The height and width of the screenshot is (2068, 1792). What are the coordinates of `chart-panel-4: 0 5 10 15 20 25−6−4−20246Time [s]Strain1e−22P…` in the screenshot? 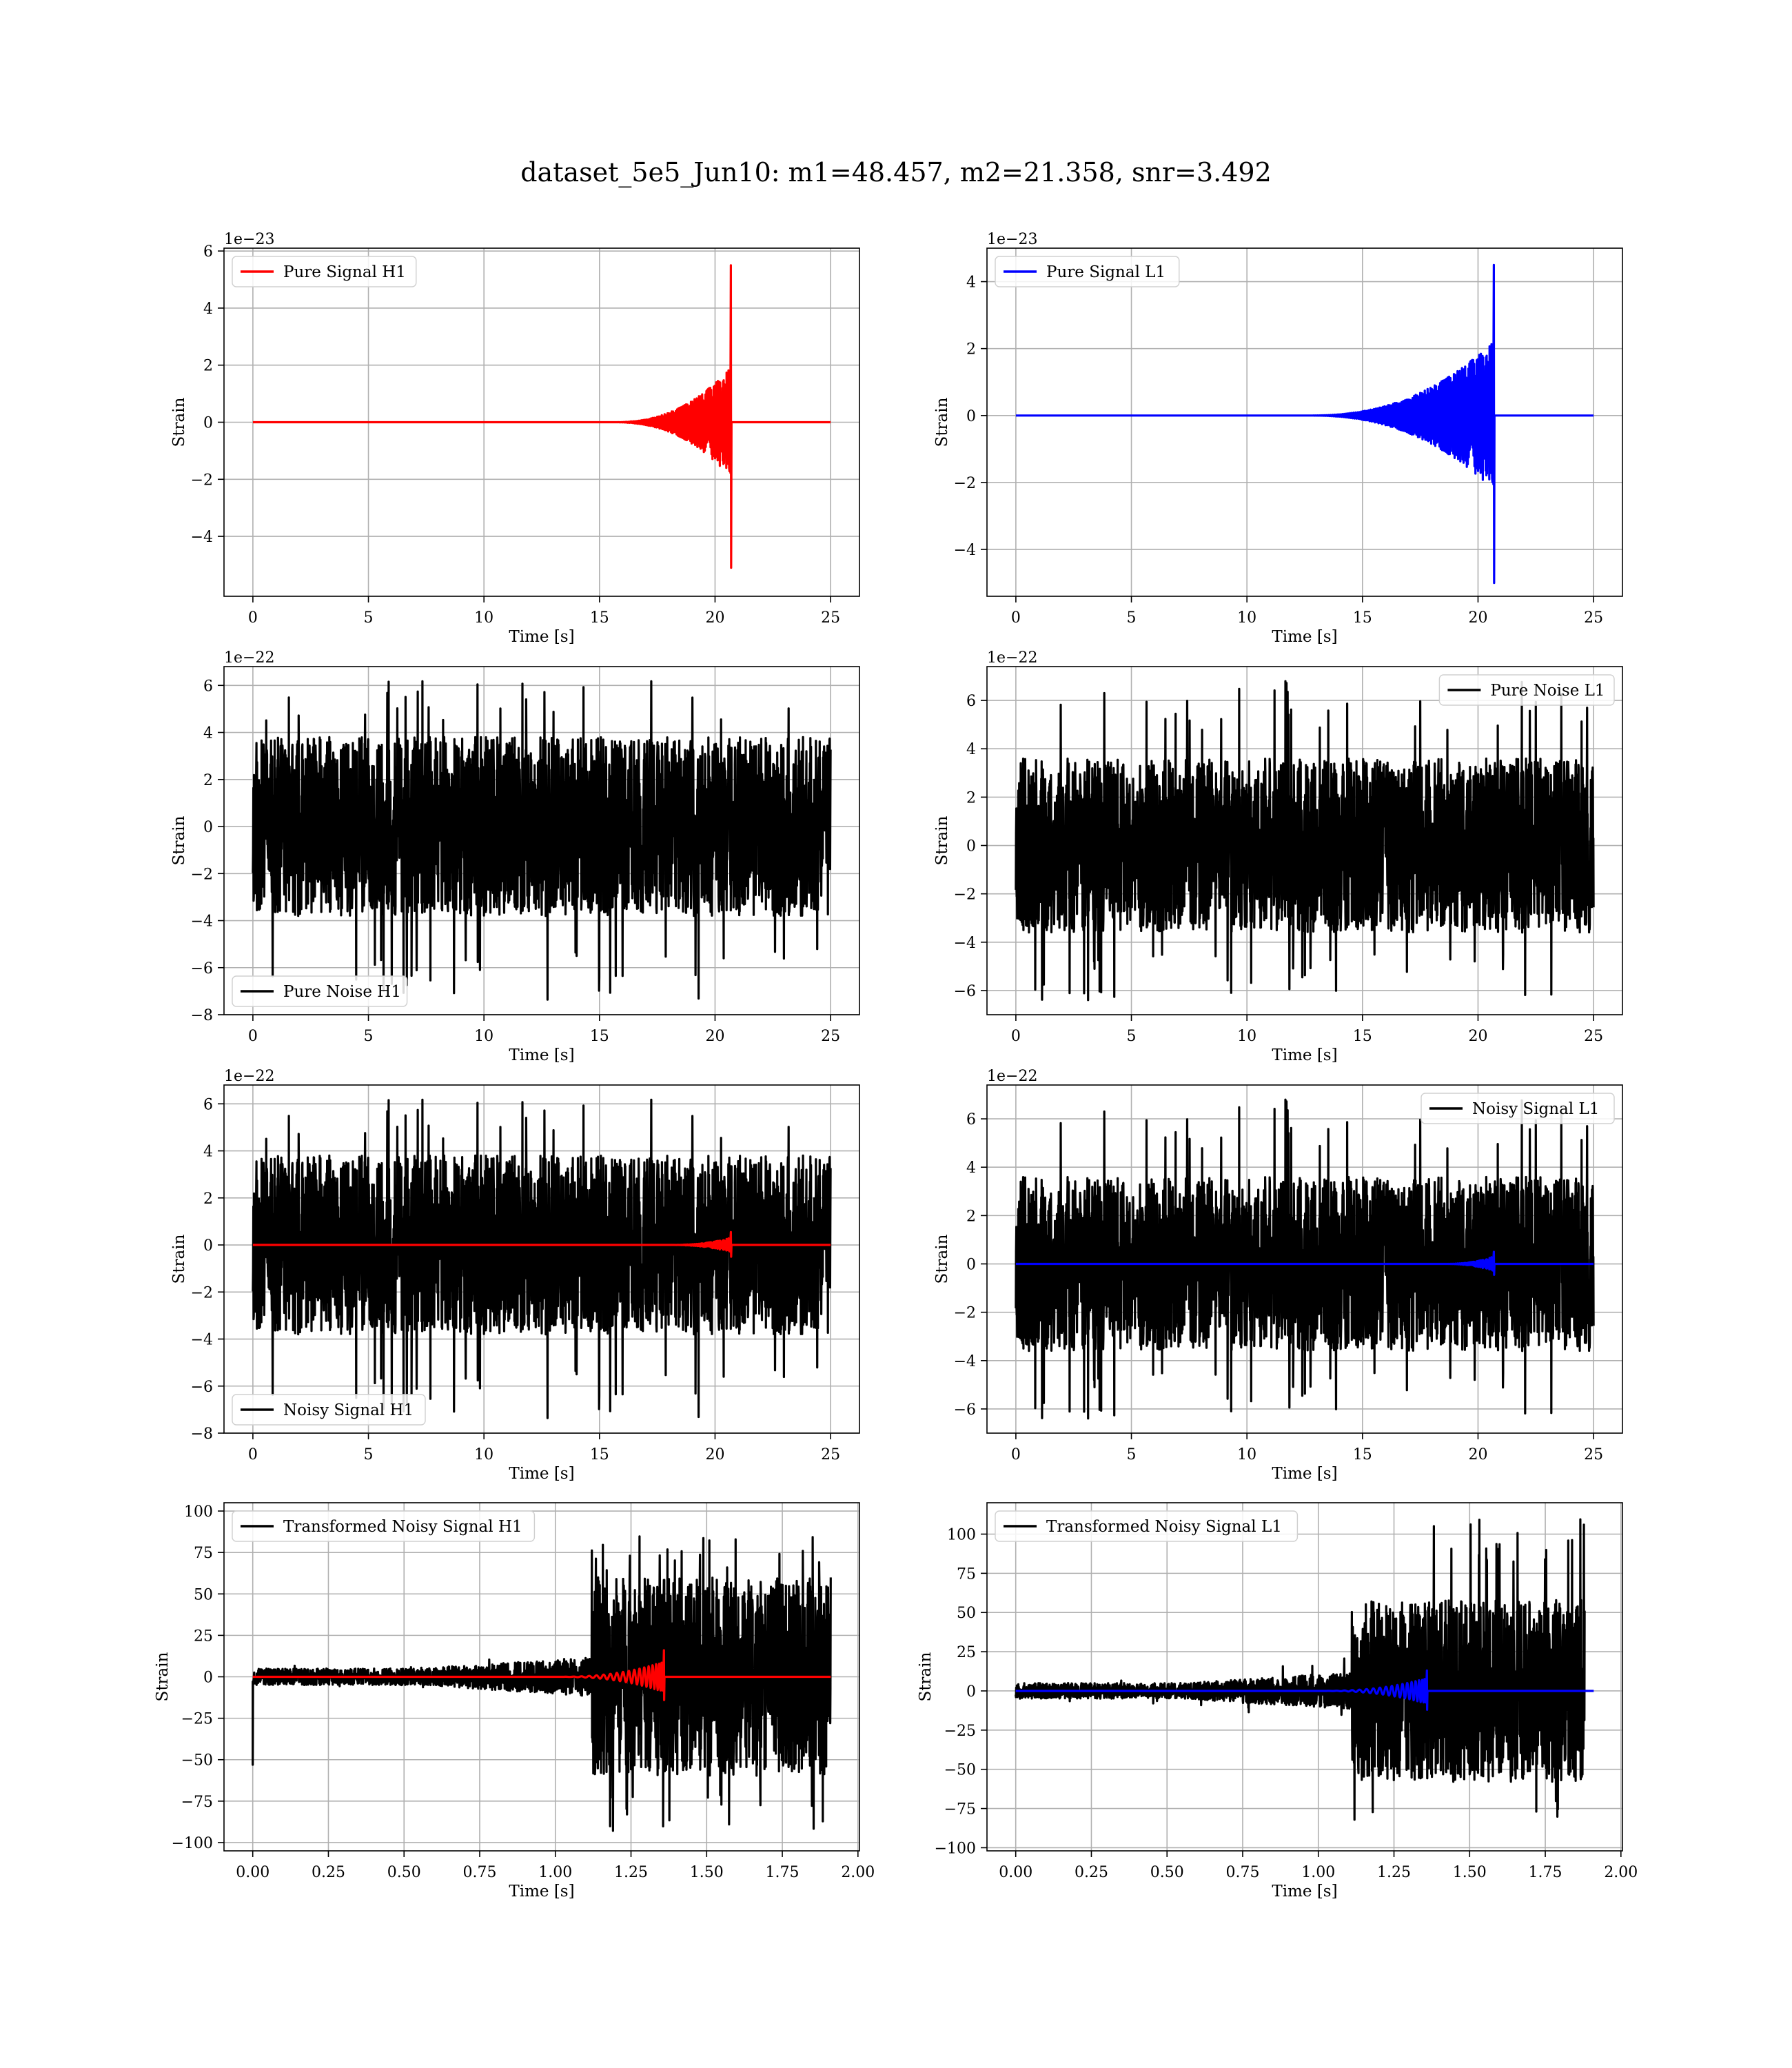 It's located at (1277, 856).